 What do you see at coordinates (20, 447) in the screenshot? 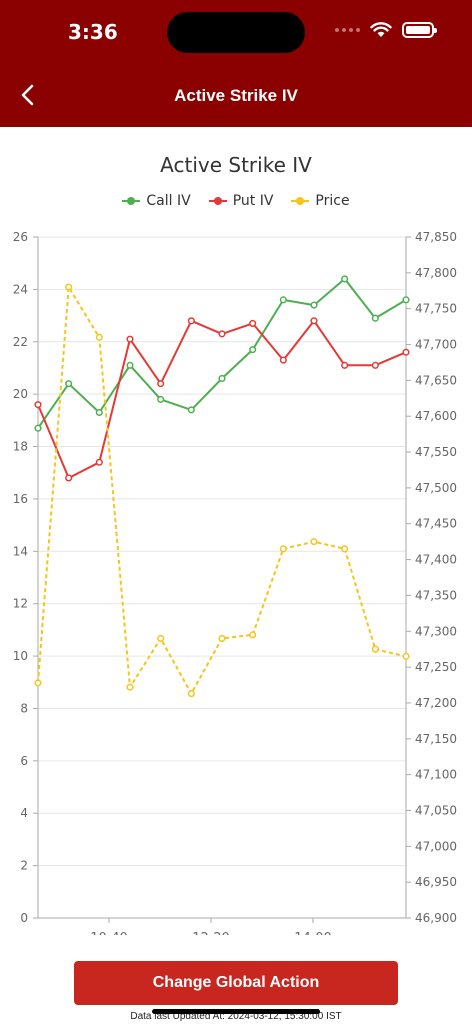
I see `left-tick-label: 18` at bounding box center [20, 447].